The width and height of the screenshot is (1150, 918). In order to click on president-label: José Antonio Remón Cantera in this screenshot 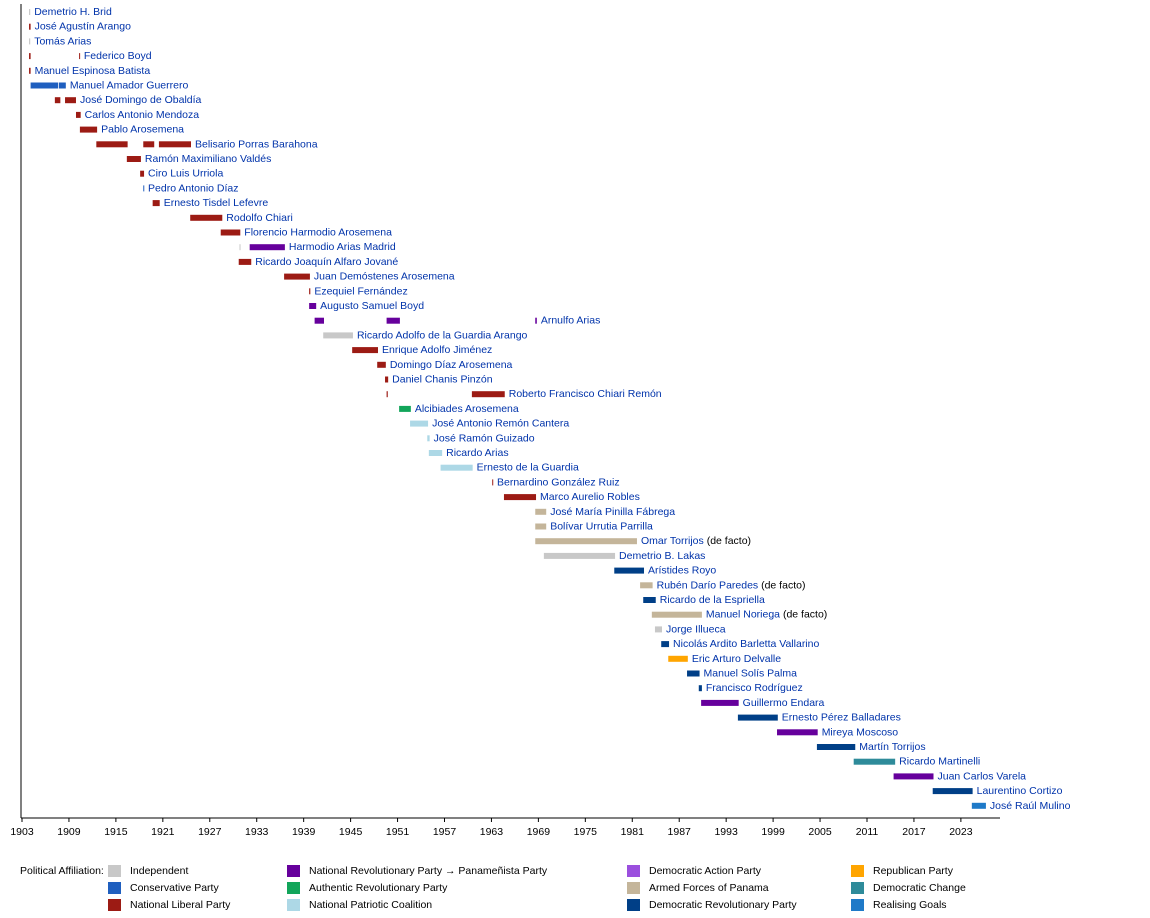, I will do `click(500, 423)`.